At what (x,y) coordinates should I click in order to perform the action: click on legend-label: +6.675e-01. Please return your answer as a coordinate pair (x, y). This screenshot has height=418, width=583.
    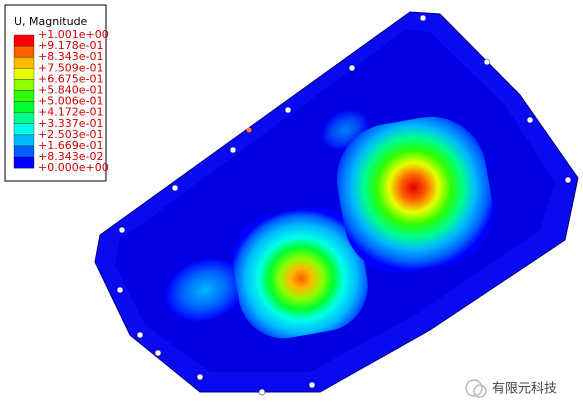
    Looking at the image, I should click on (70, 78).